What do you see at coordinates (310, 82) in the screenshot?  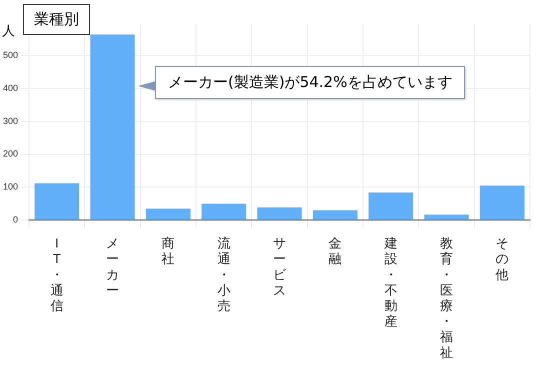 I see `annotation: メーカー(製造業)が54.2%を占めています` at bounding box center [310, 82].